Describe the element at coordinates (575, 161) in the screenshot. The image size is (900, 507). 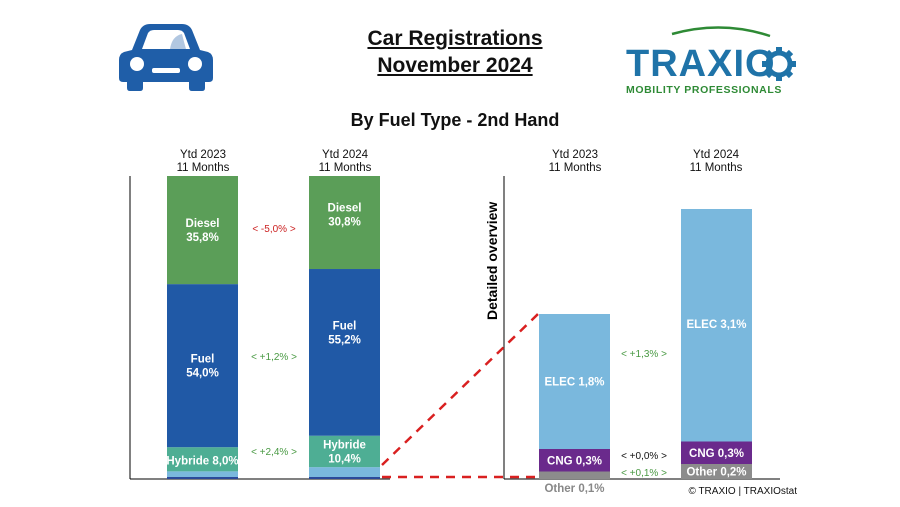
I see `column-header-right-2023: Ytd 2023 11 Months` at that location.